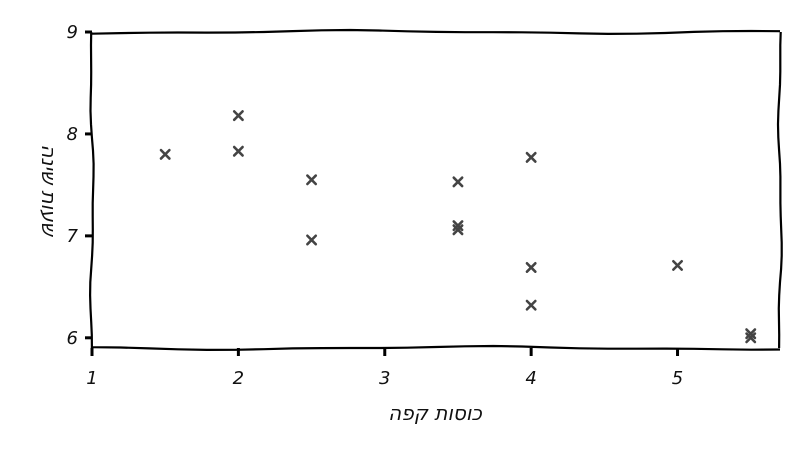 Image resolution: width=800 pixels, height=450 pixels. I want to click on y-tick-label: 6, so click(72, 338).